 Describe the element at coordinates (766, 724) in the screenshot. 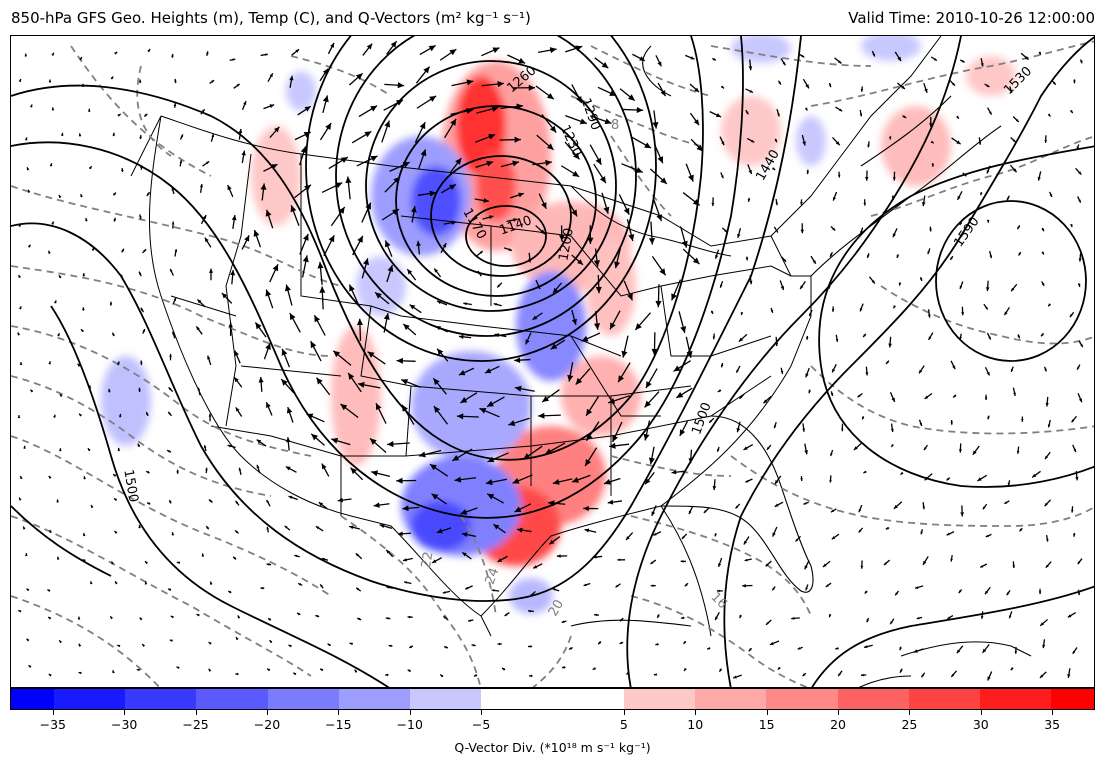

I see `colorbar-tick-label: 15` at that location.